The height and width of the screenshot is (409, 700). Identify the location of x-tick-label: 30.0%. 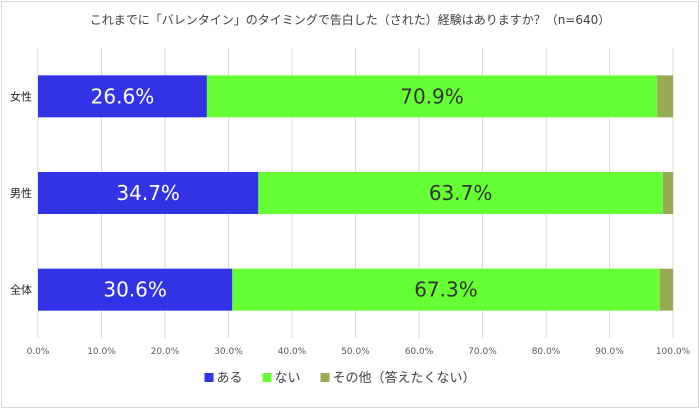
(228, 352).